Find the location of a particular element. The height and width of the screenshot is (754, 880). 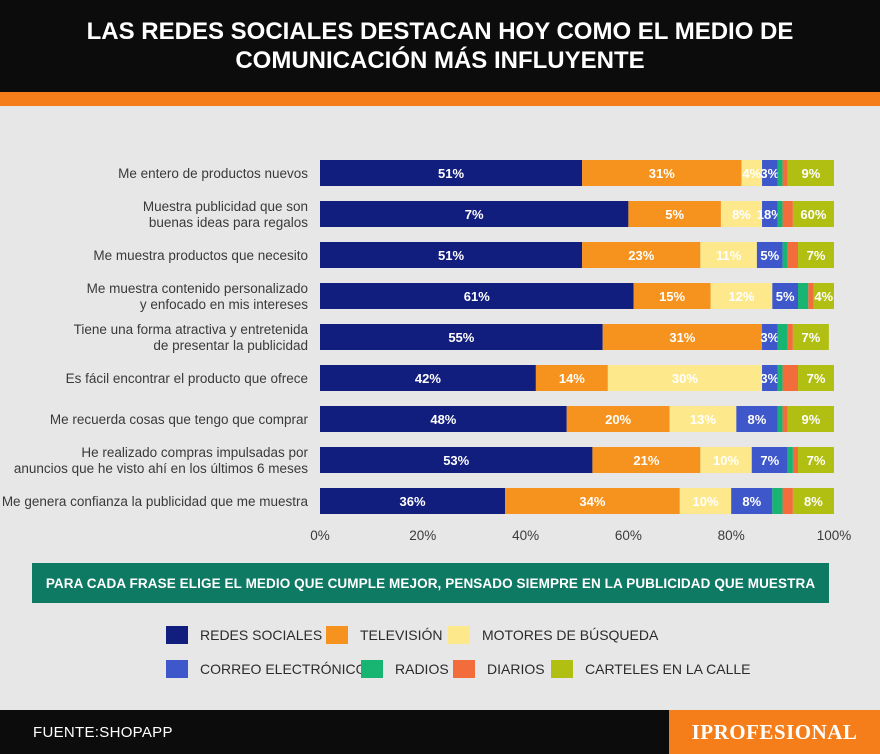

x-tick-label: 40% is located at coordinates (525, 535).